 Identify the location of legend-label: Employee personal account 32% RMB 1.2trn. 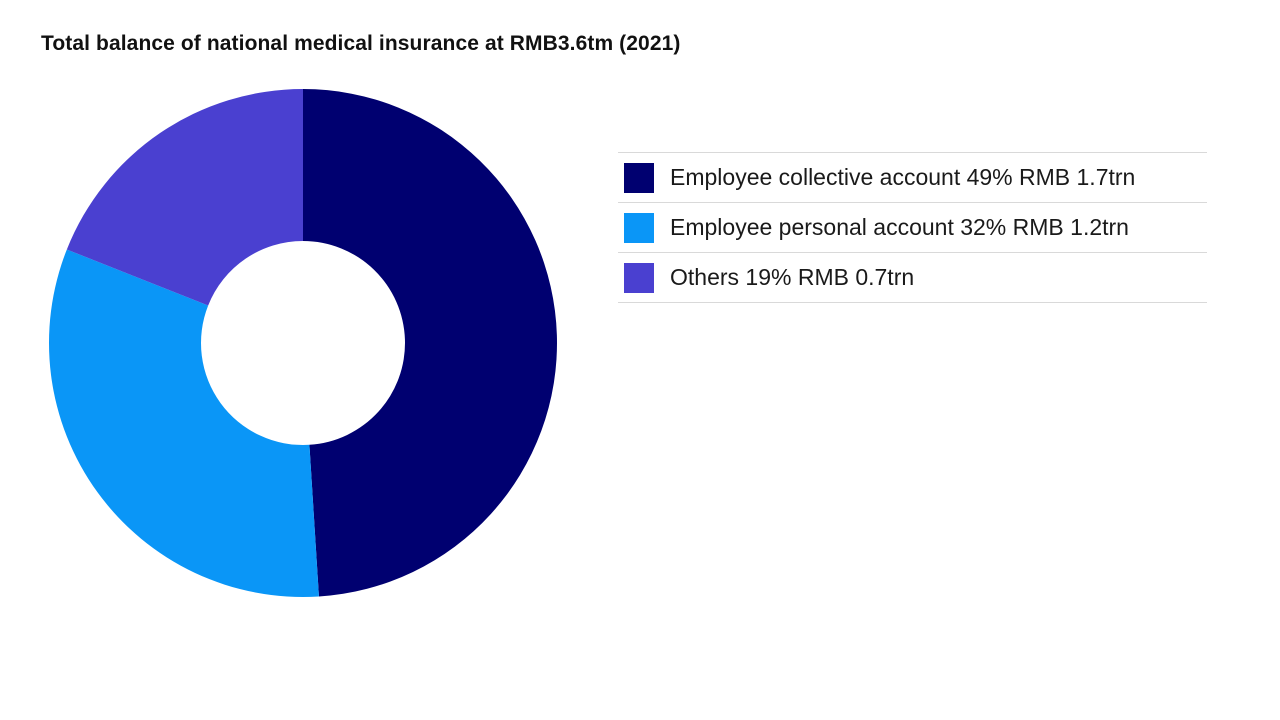
(899, 227).